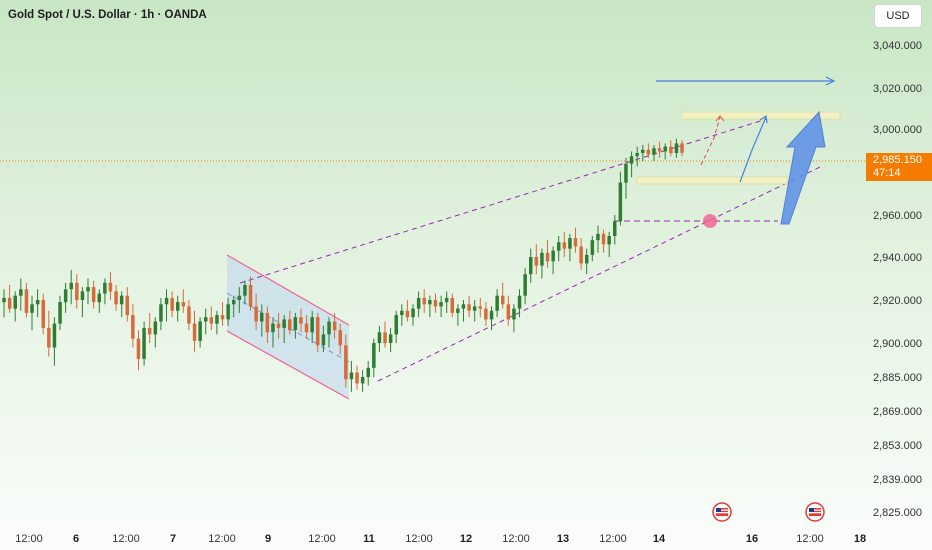  Describe the element at coordinates (803, 167) in the screenshot. I see `big-target-arrow` at that location.